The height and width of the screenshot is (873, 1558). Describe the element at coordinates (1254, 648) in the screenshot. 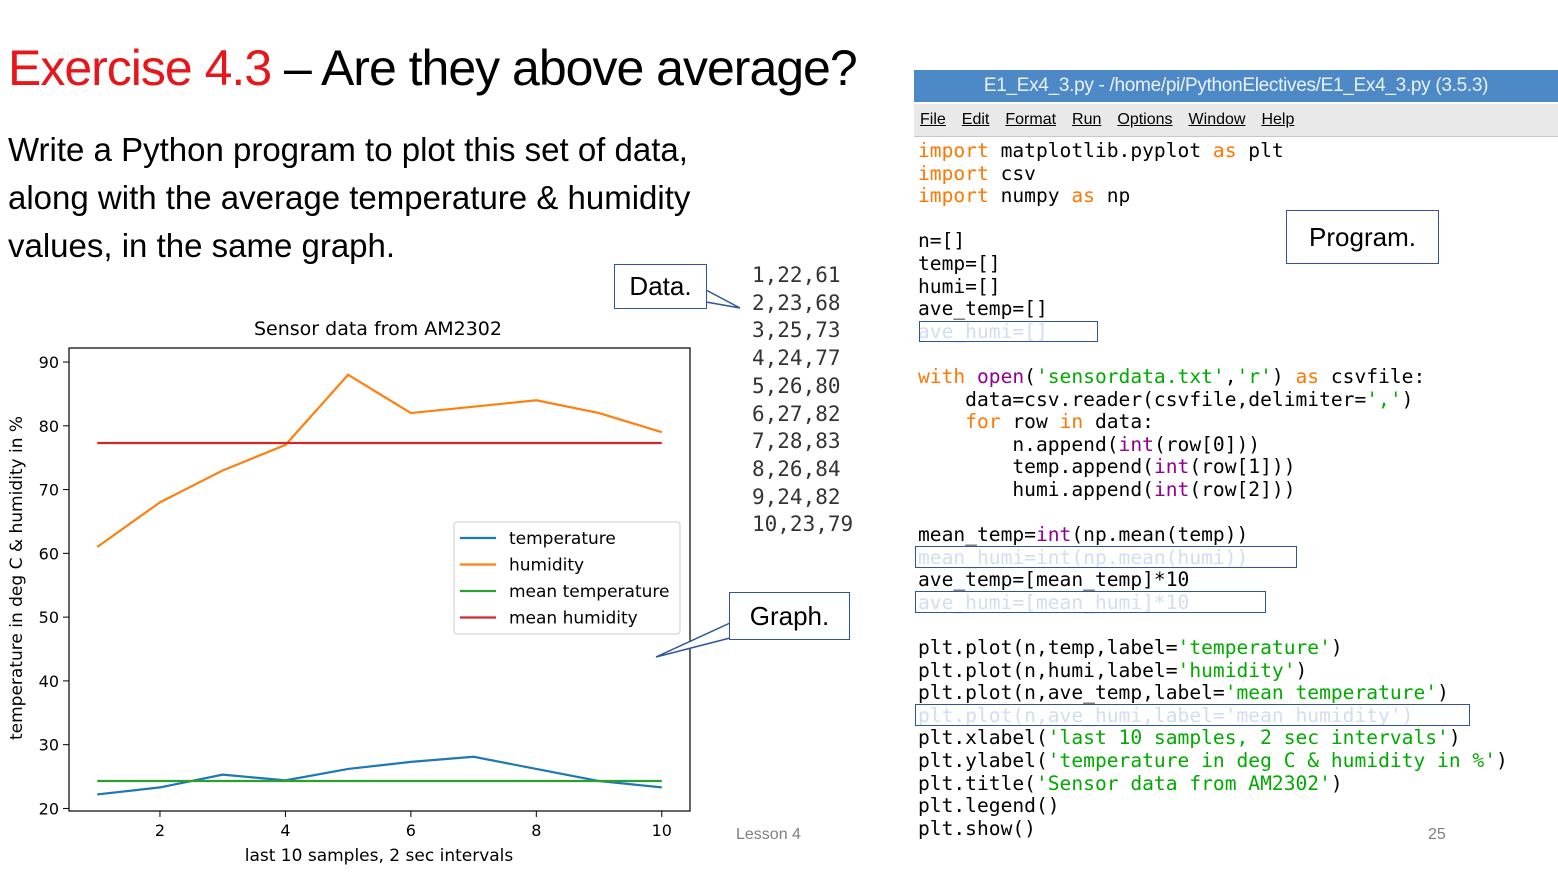

I see `code-token: 'temperature'` at that location.